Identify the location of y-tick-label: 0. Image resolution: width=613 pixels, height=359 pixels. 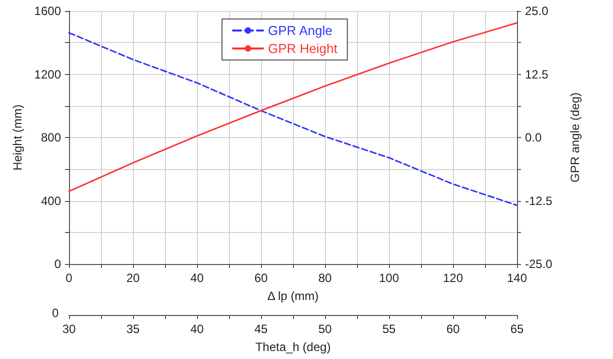
(58, 264).